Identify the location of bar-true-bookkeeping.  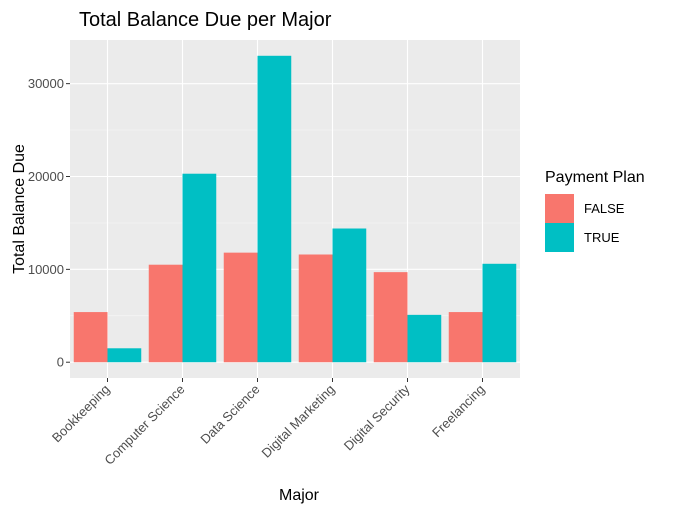
(124, 355).